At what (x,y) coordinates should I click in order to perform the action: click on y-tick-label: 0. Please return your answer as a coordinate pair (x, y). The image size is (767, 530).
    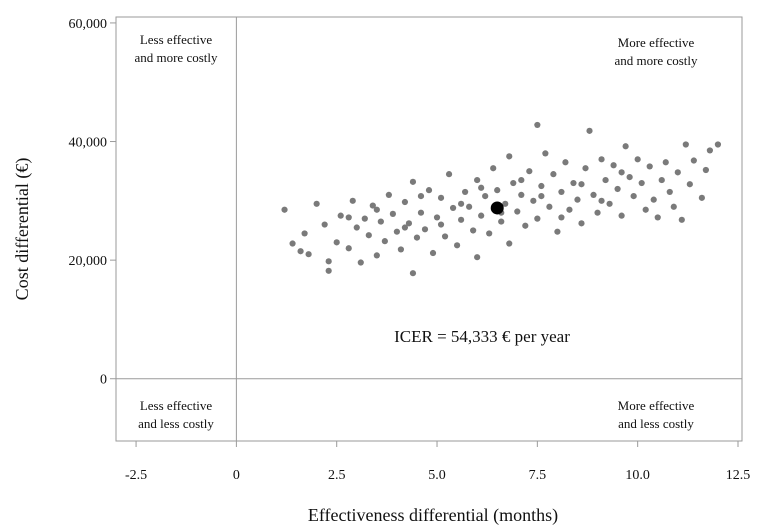
    Looking at the image, I should click on (103, 380).